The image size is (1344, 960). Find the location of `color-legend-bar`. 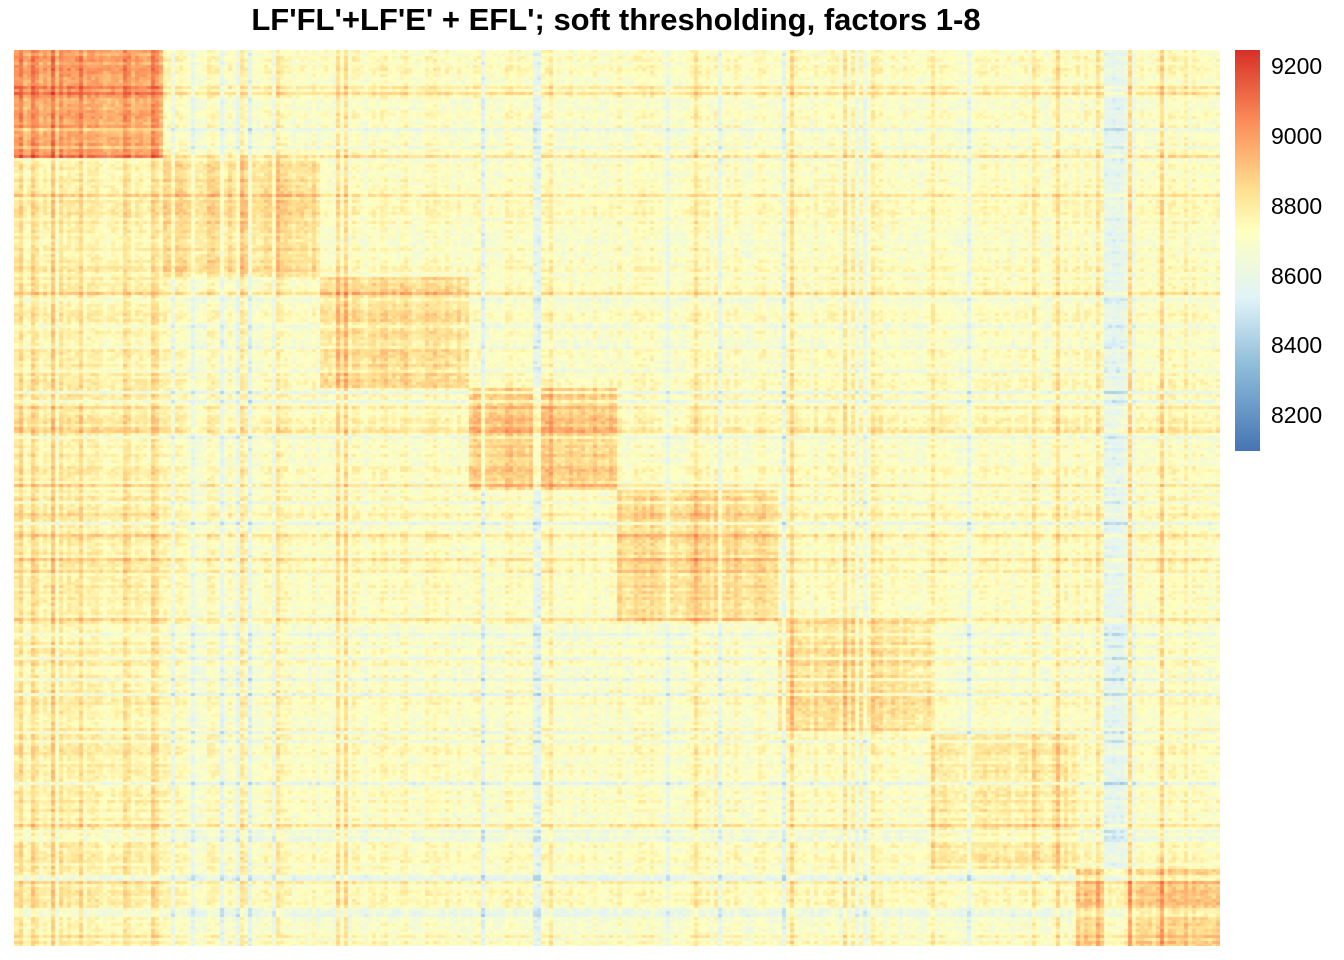

color-legend-bar is located at coordinates (1247, 250).